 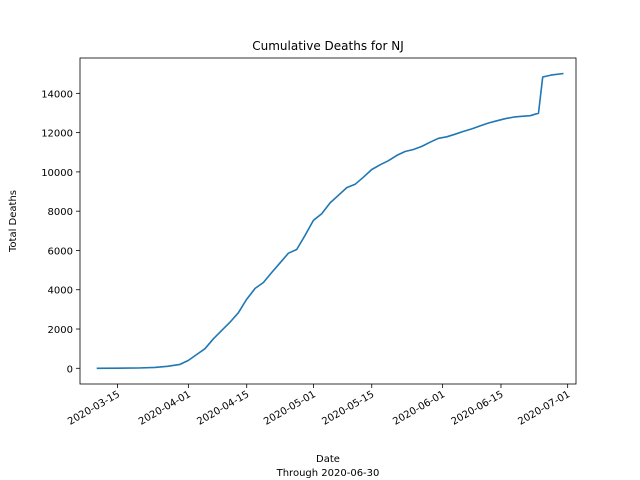 I want to click on chart-title: Cumulative Deaths for NJ, so click(x=328, y=46).